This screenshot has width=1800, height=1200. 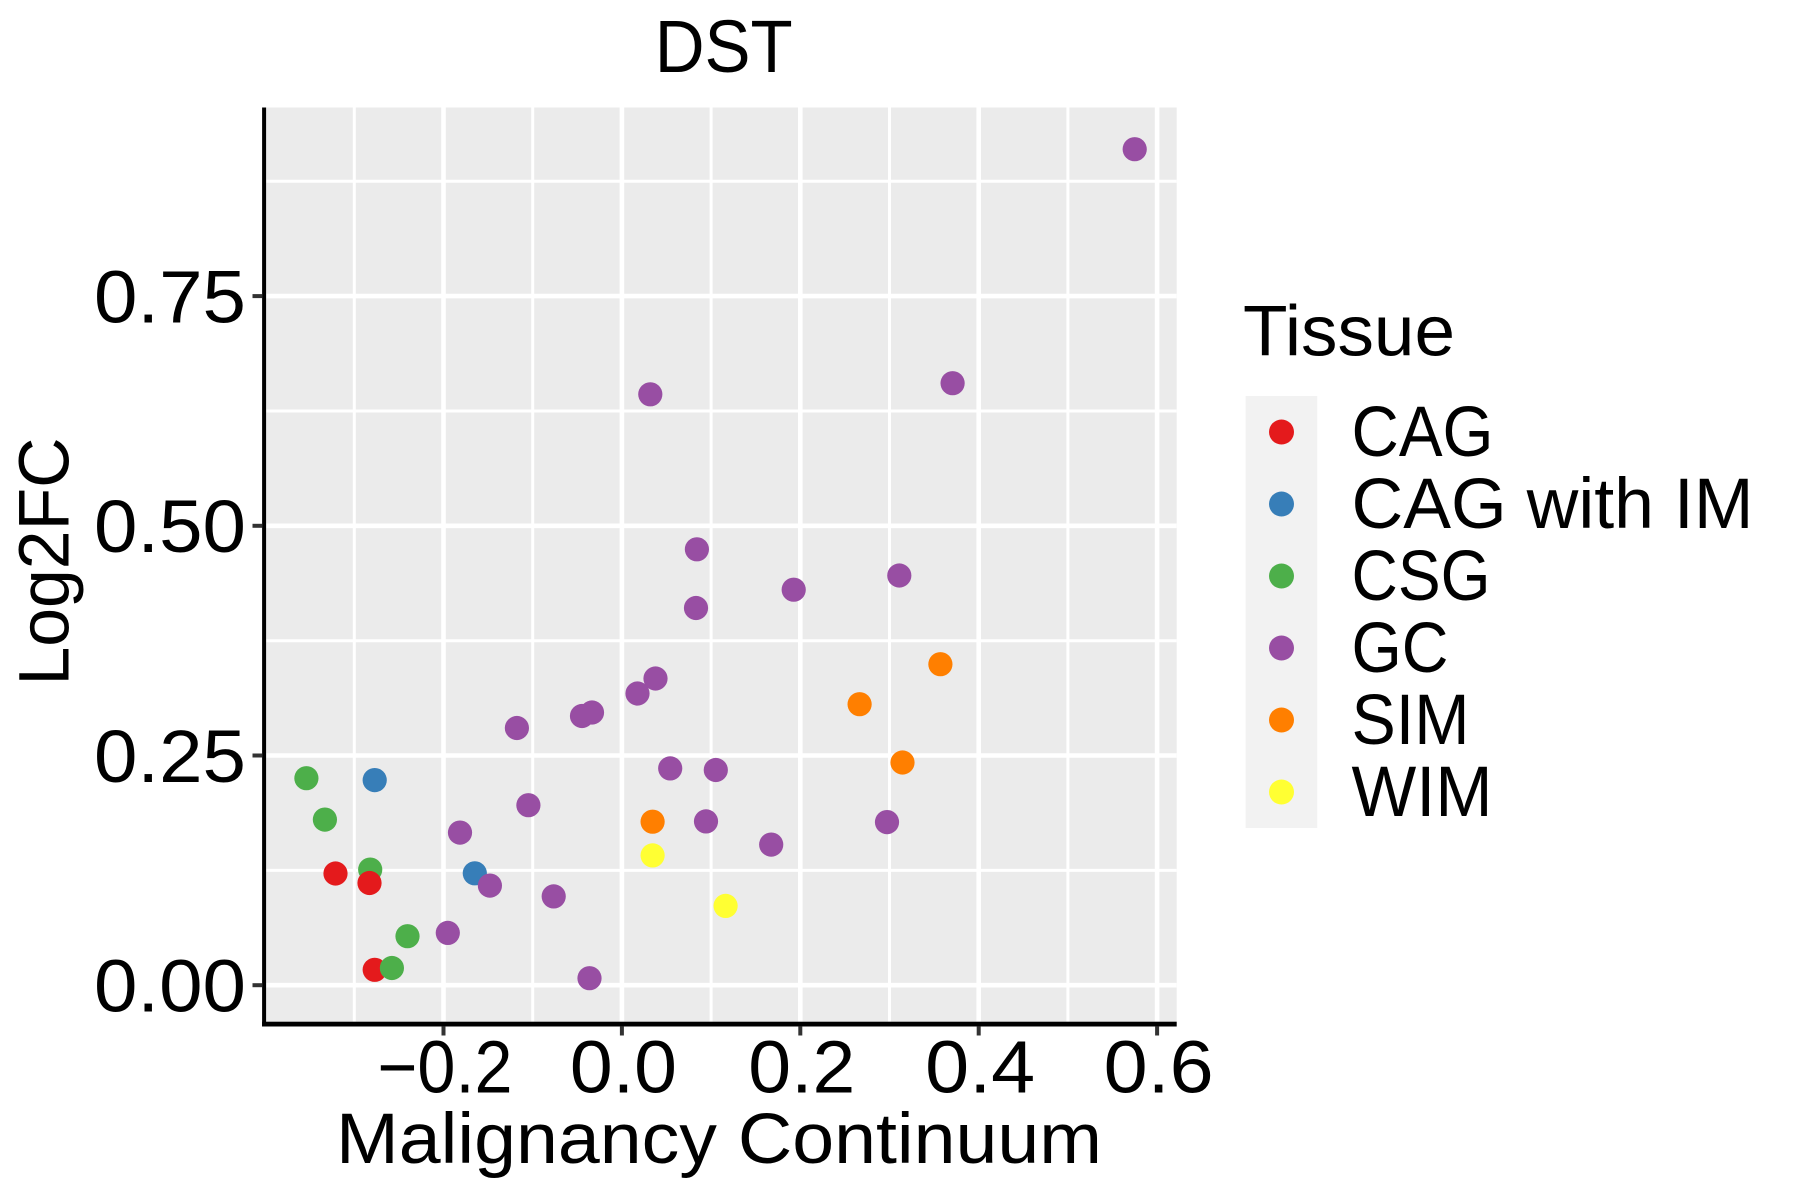 I want to click on svg-text: 0.0, so click(x=623, y=1066).